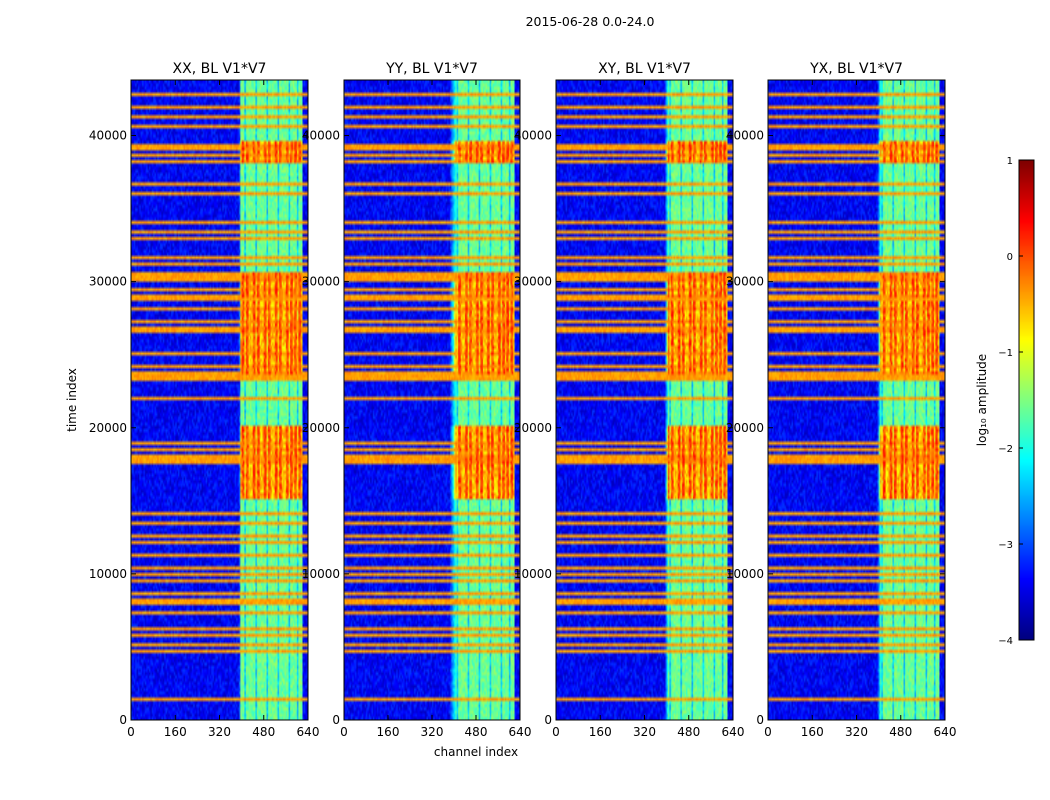 The height and width of the screenshot is (800, 1050). What do you see at coordinates (1005, 449) in the screenshot?
I see `colorbar-tick-label: −2` at bounding box center [1005, 449].